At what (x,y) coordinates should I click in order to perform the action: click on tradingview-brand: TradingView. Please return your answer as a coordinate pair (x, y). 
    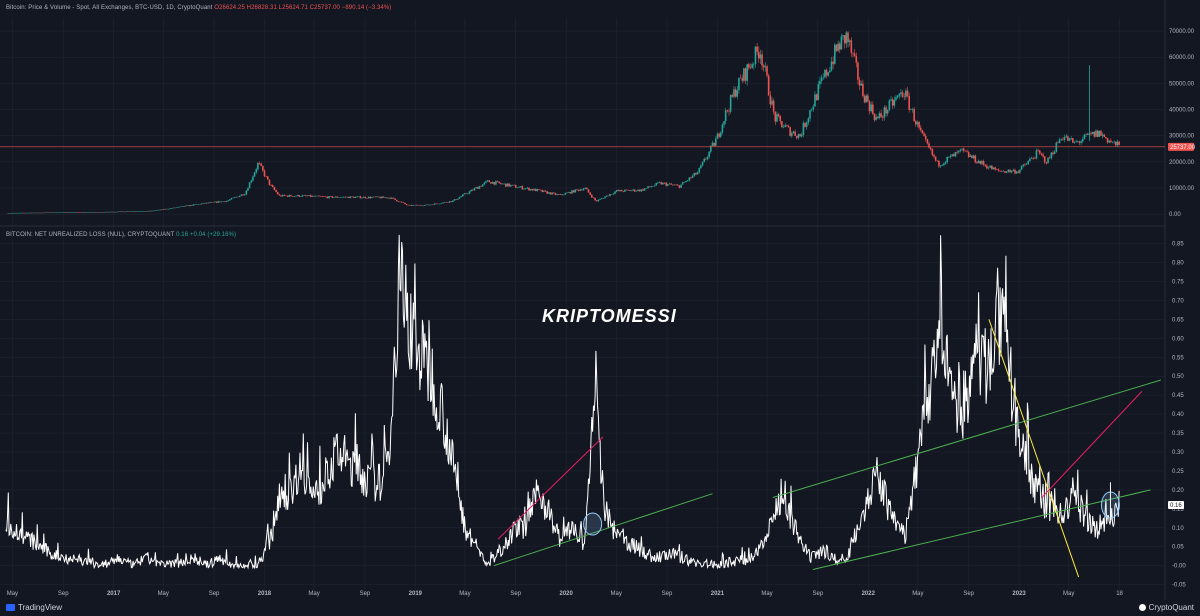
    Looking at the image, I should click on (34, 607).